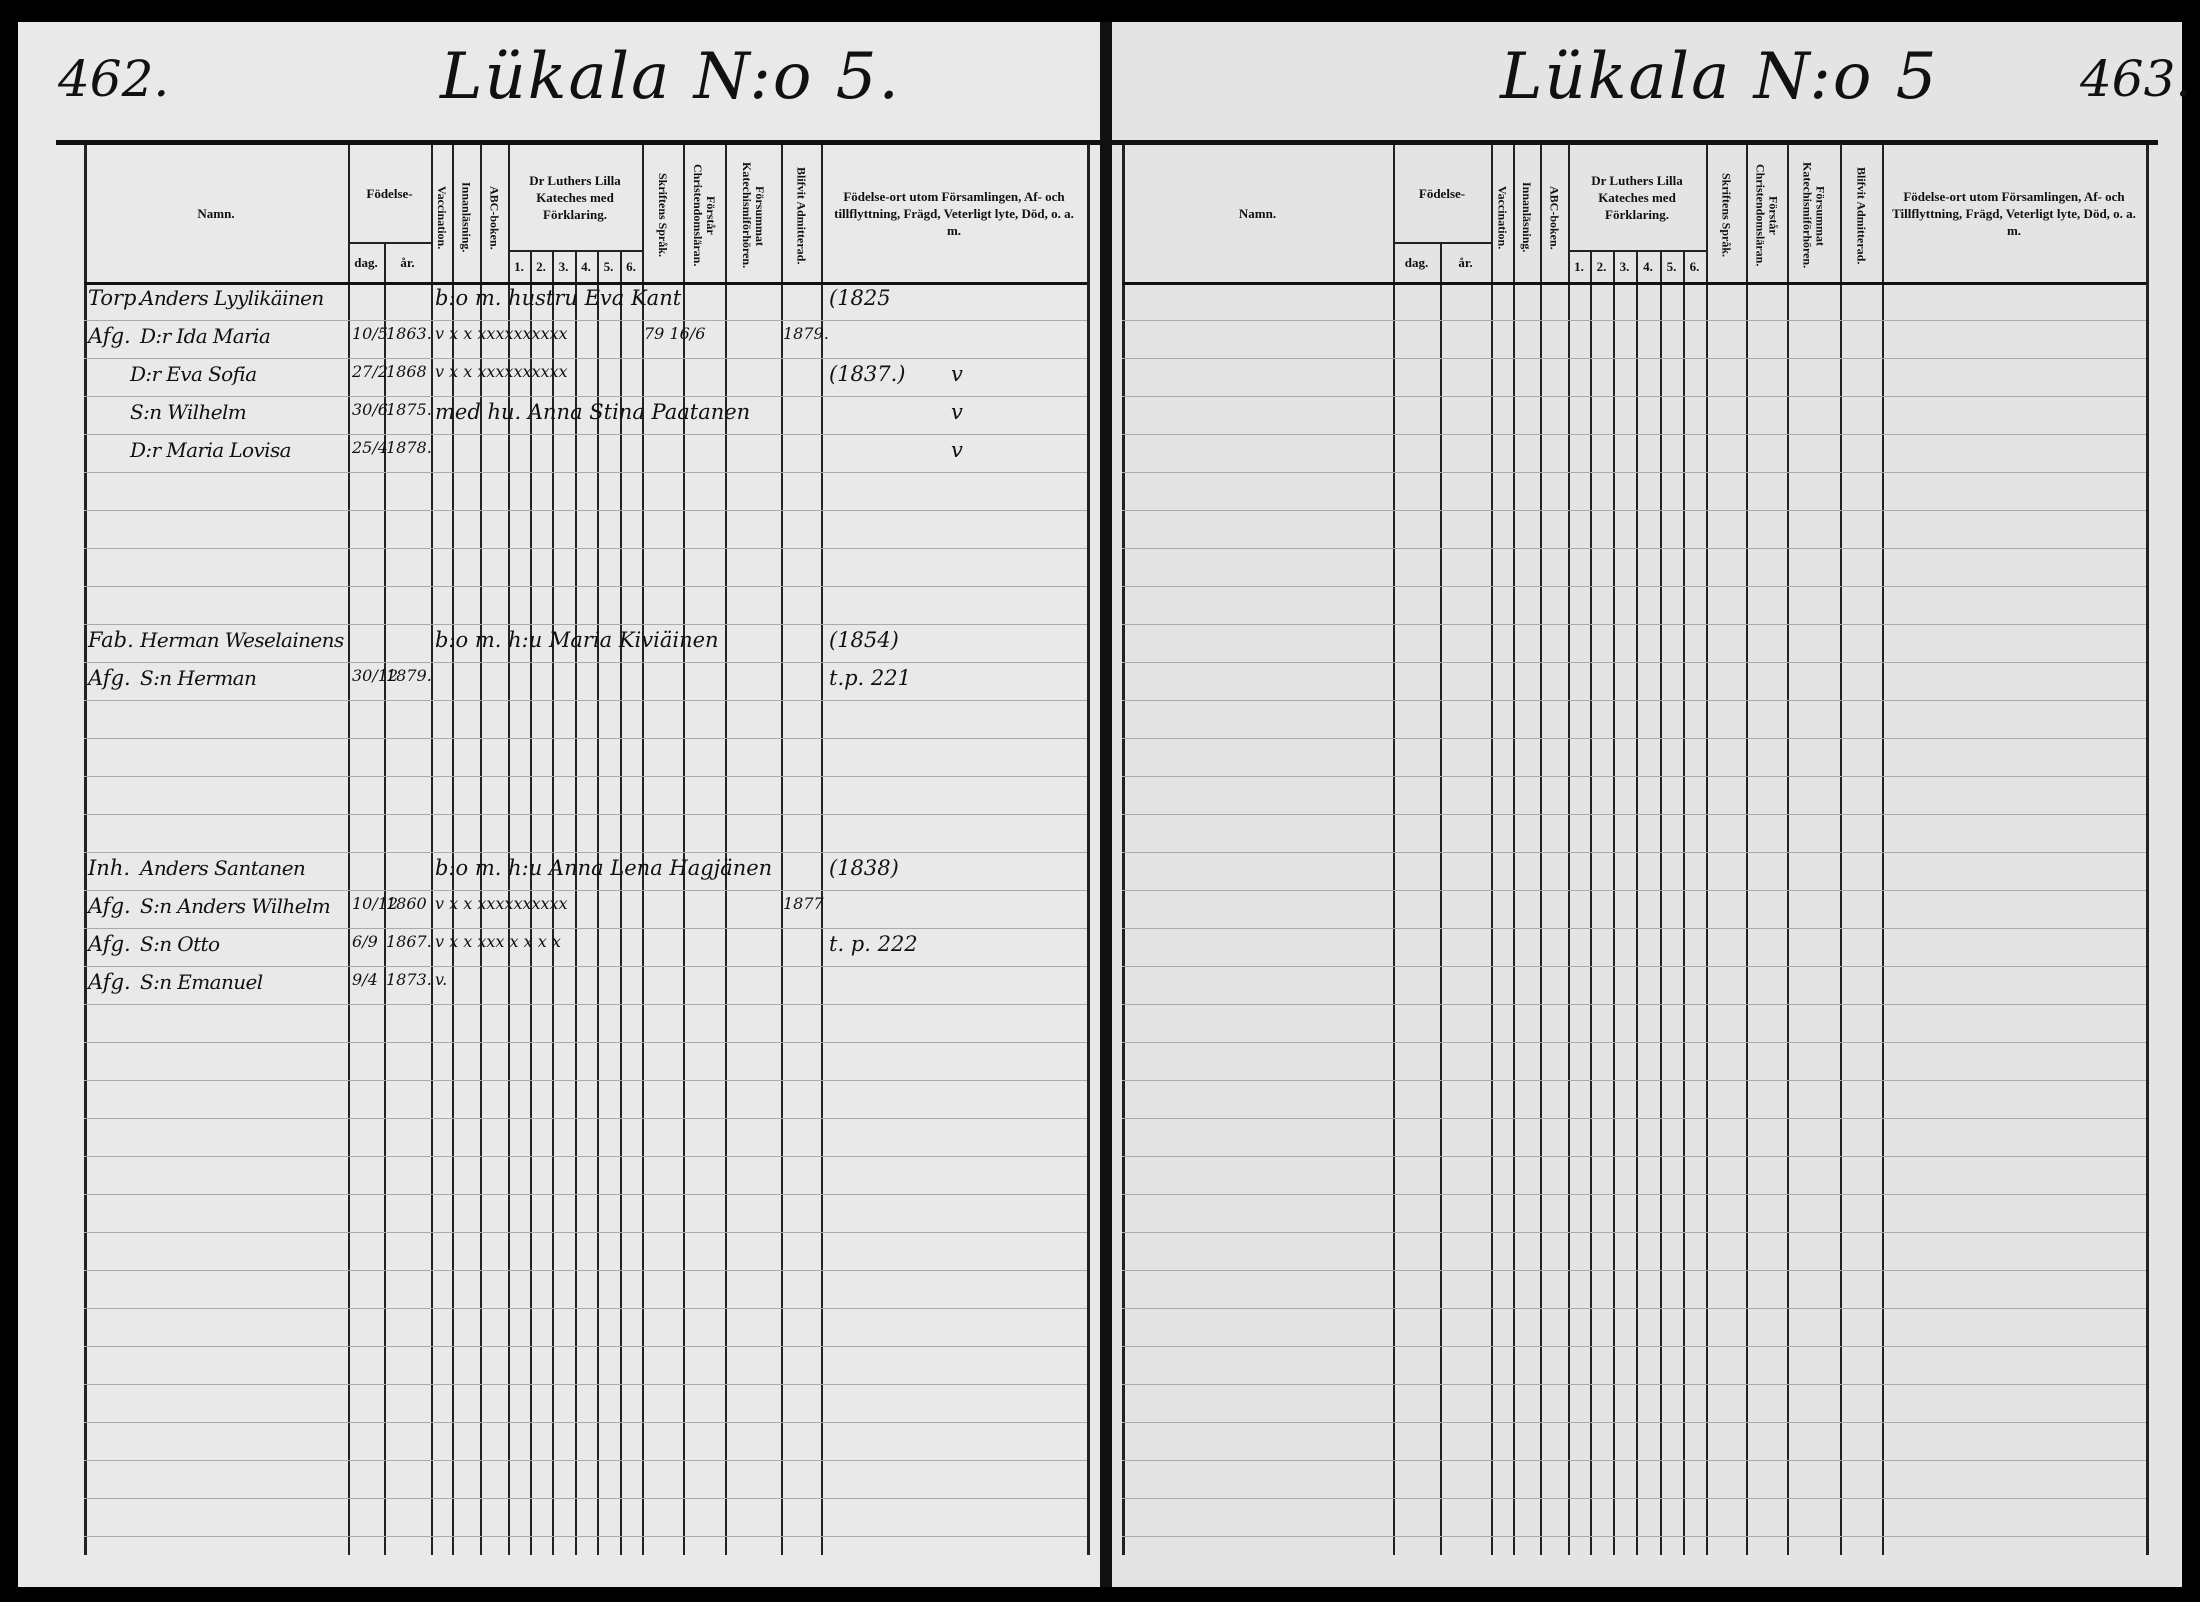 Image resolution: width=2200 pixels, height=1602 pixels. Describe the element at coordinates (406, 371) in the screenshot. I see `entry-ar: 1868` at that location.